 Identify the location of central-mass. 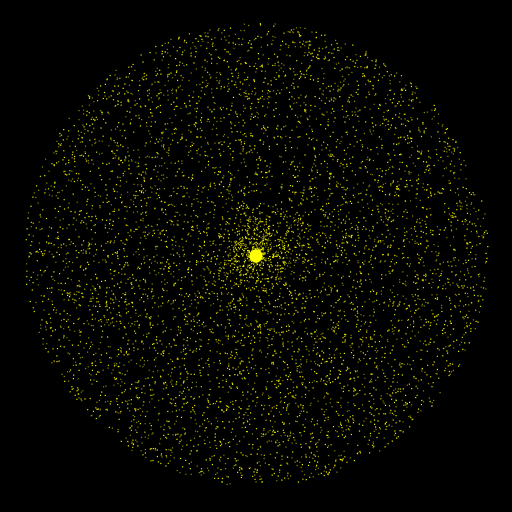
(256, 256).